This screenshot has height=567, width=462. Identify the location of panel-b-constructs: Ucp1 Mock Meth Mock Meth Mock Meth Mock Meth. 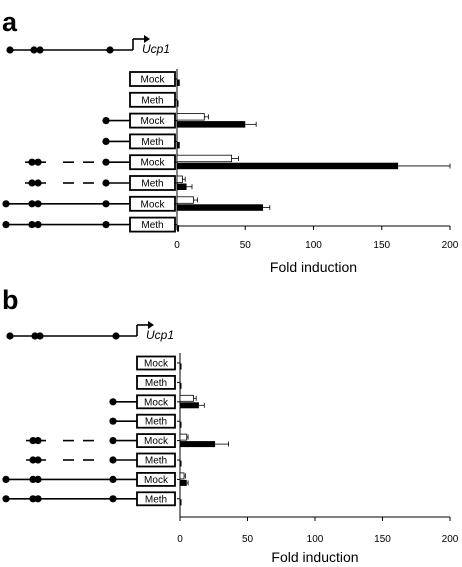
(89, 414).